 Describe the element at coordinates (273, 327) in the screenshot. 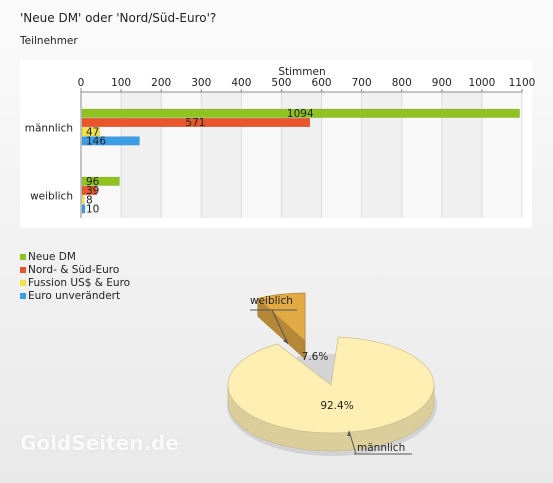

I see `pie-callout-line` at that location.